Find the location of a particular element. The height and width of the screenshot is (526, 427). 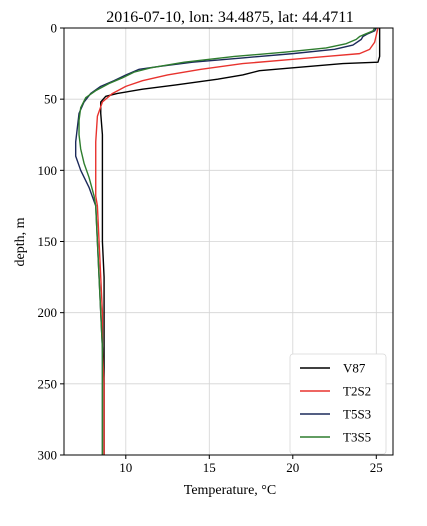

legend-label-v87: V87 is located at coordinates (354, 368).